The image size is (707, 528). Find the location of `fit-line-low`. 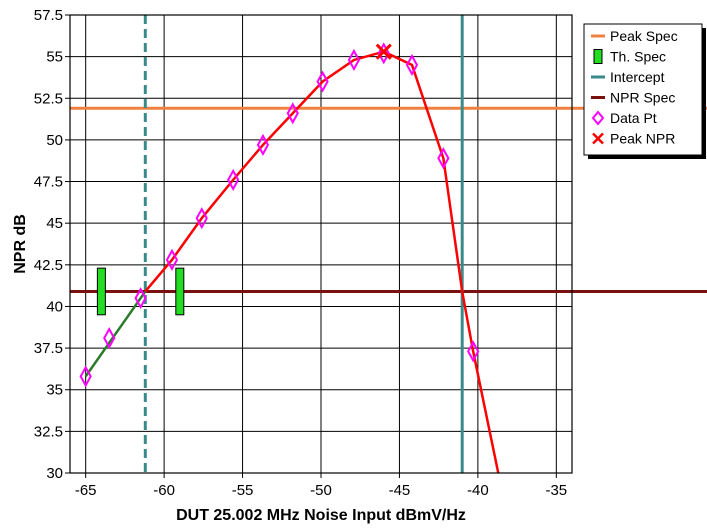

fit-line-low is located at coordinates (115, 334).